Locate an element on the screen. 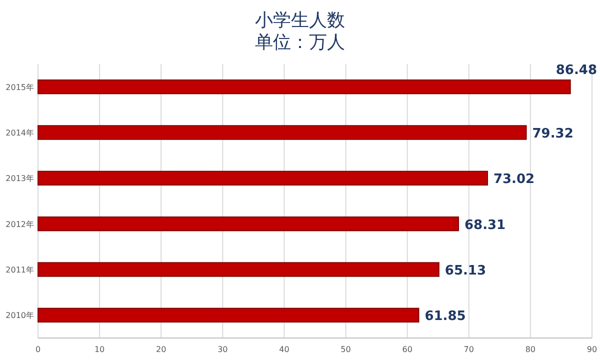 The height and width of the screenshot is (362, 600). x-tick-label: 90 is located at coordinates (592, 349).